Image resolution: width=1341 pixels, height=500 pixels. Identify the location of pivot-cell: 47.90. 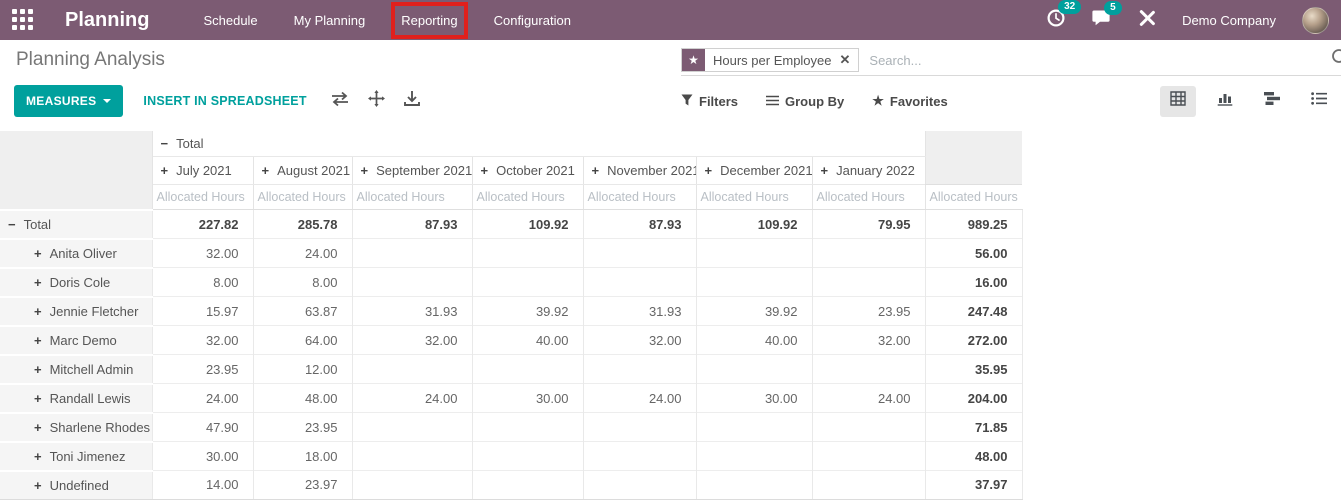
(202, 427).